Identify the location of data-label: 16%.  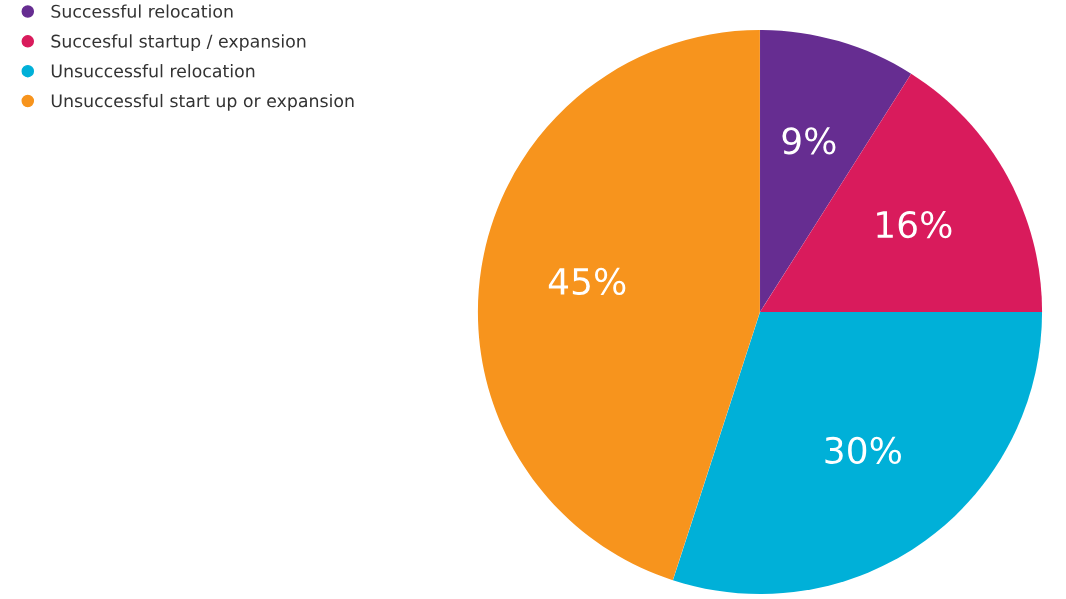
(914, 224).